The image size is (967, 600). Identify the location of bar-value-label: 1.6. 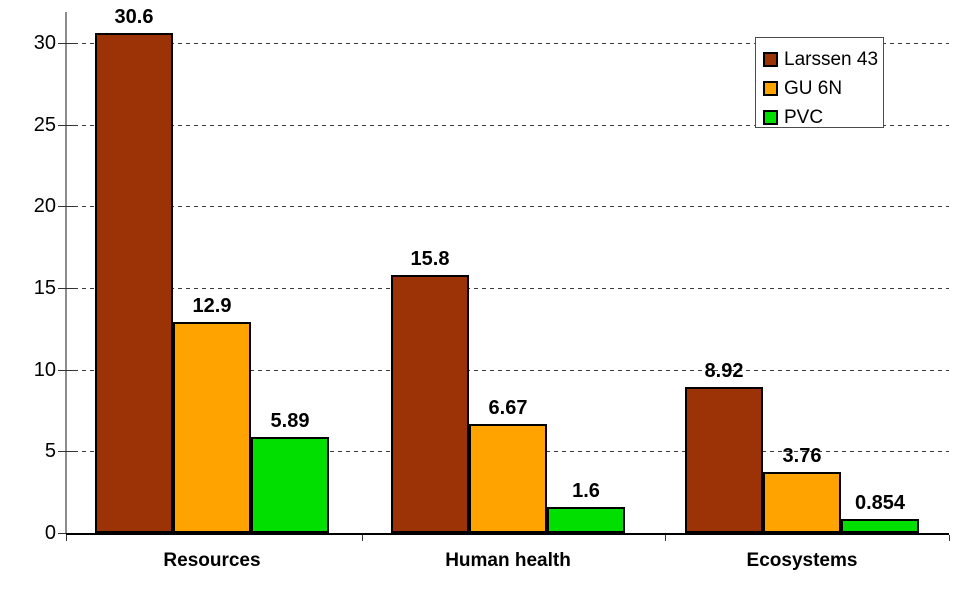
(586, 491).